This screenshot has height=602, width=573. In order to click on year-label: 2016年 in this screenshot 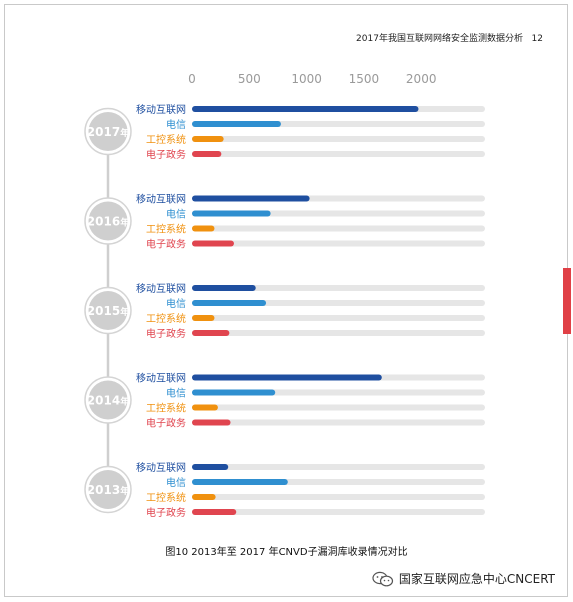, I will do `click(108, 222)`.